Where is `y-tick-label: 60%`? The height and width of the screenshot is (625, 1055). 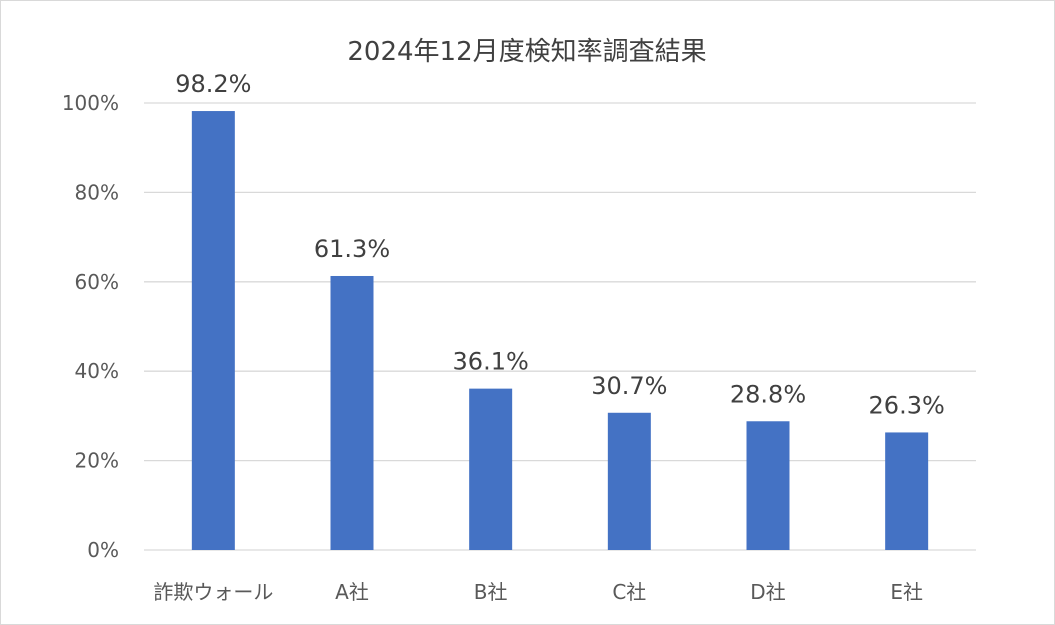
y-tick-label: 60% is located at coordinates (97, 282).